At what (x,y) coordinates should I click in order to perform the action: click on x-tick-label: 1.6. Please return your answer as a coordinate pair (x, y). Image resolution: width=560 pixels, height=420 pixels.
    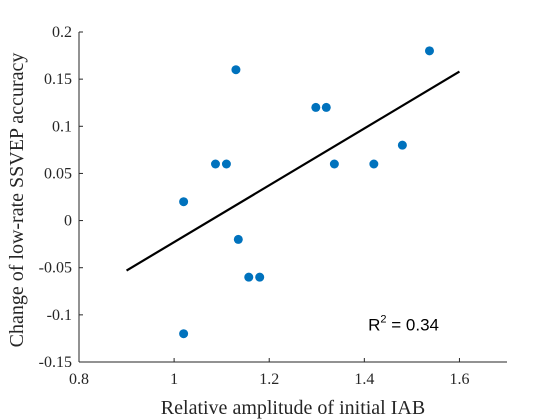
    Looking at the image, I should click on (459, 379).